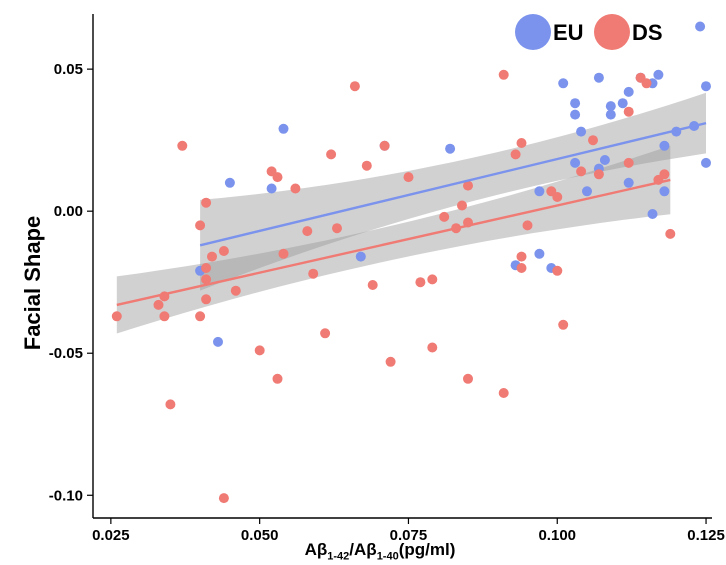 This screenshot has width=726, height=565. Describe the element at coordinates (387, 556) in the screenshot. I see `x-axis-title-sub2: 1-40` at that location.